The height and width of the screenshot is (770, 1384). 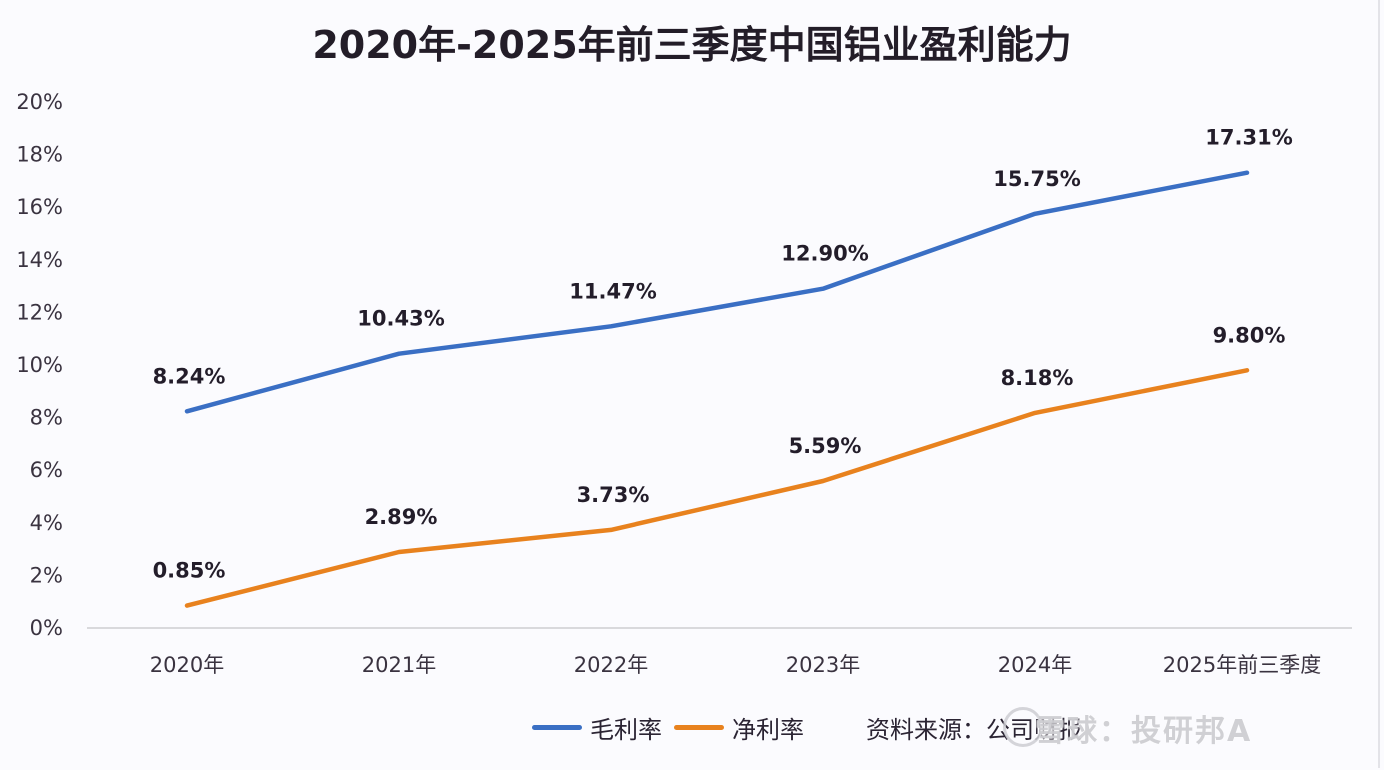 I want to click on legend-swatch-gross-margin, so click(x=557, y=727).